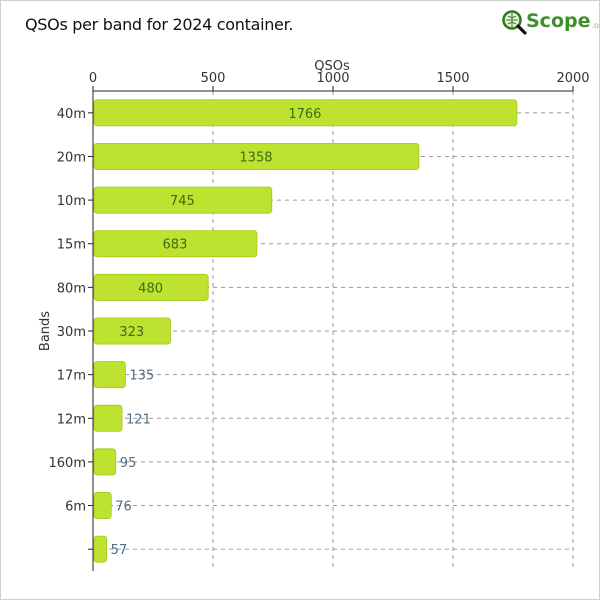 The image size is (600, 600). I want to click on bar-value-label: 121, so click(138, 419).